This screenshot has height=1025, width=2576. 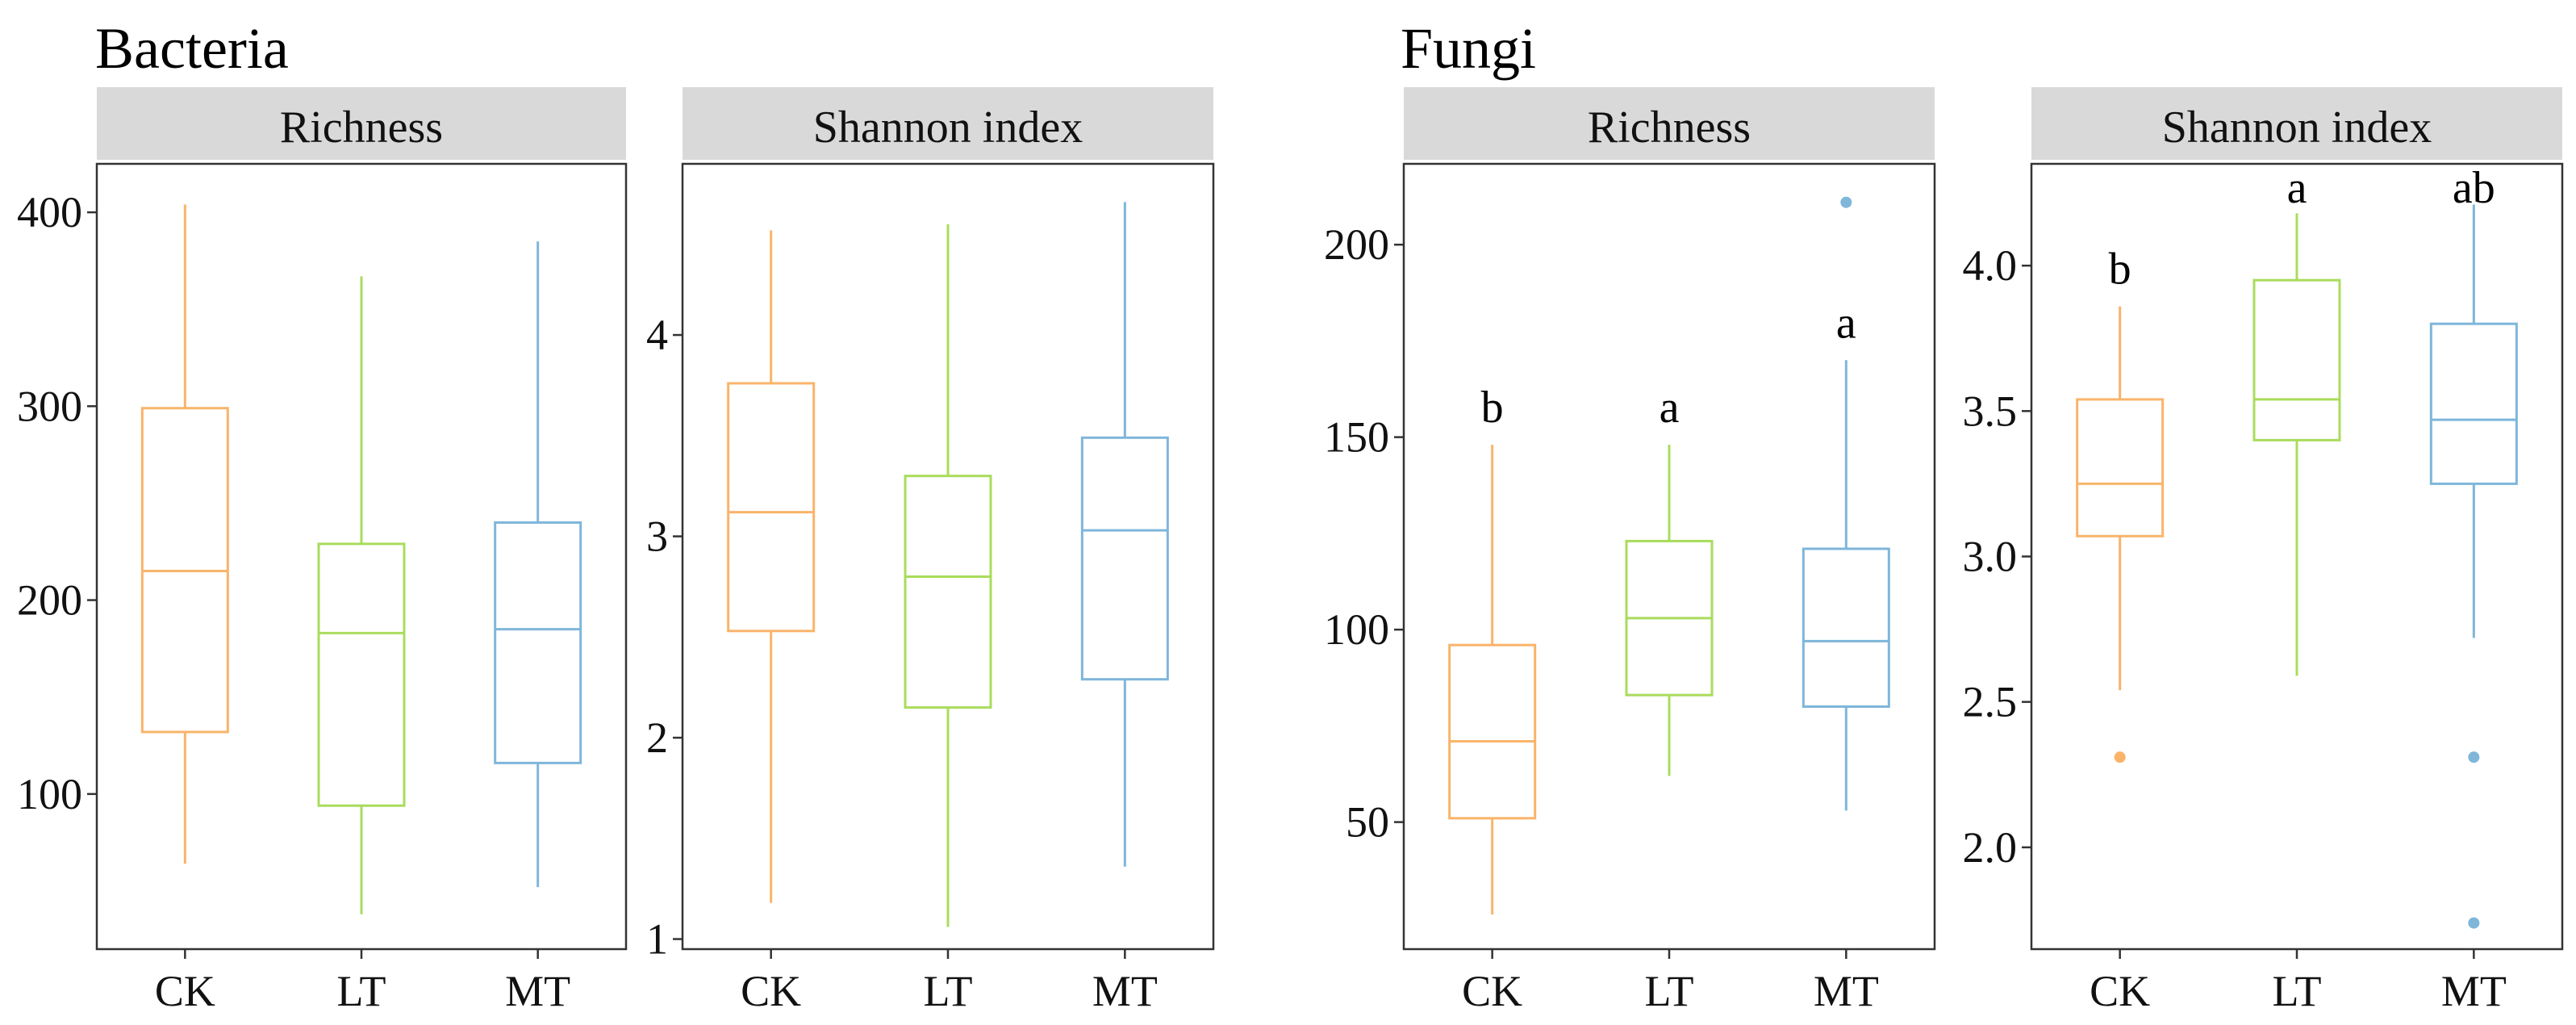 I want to click on y-tick-label: 4, so click(x=657, y=335).